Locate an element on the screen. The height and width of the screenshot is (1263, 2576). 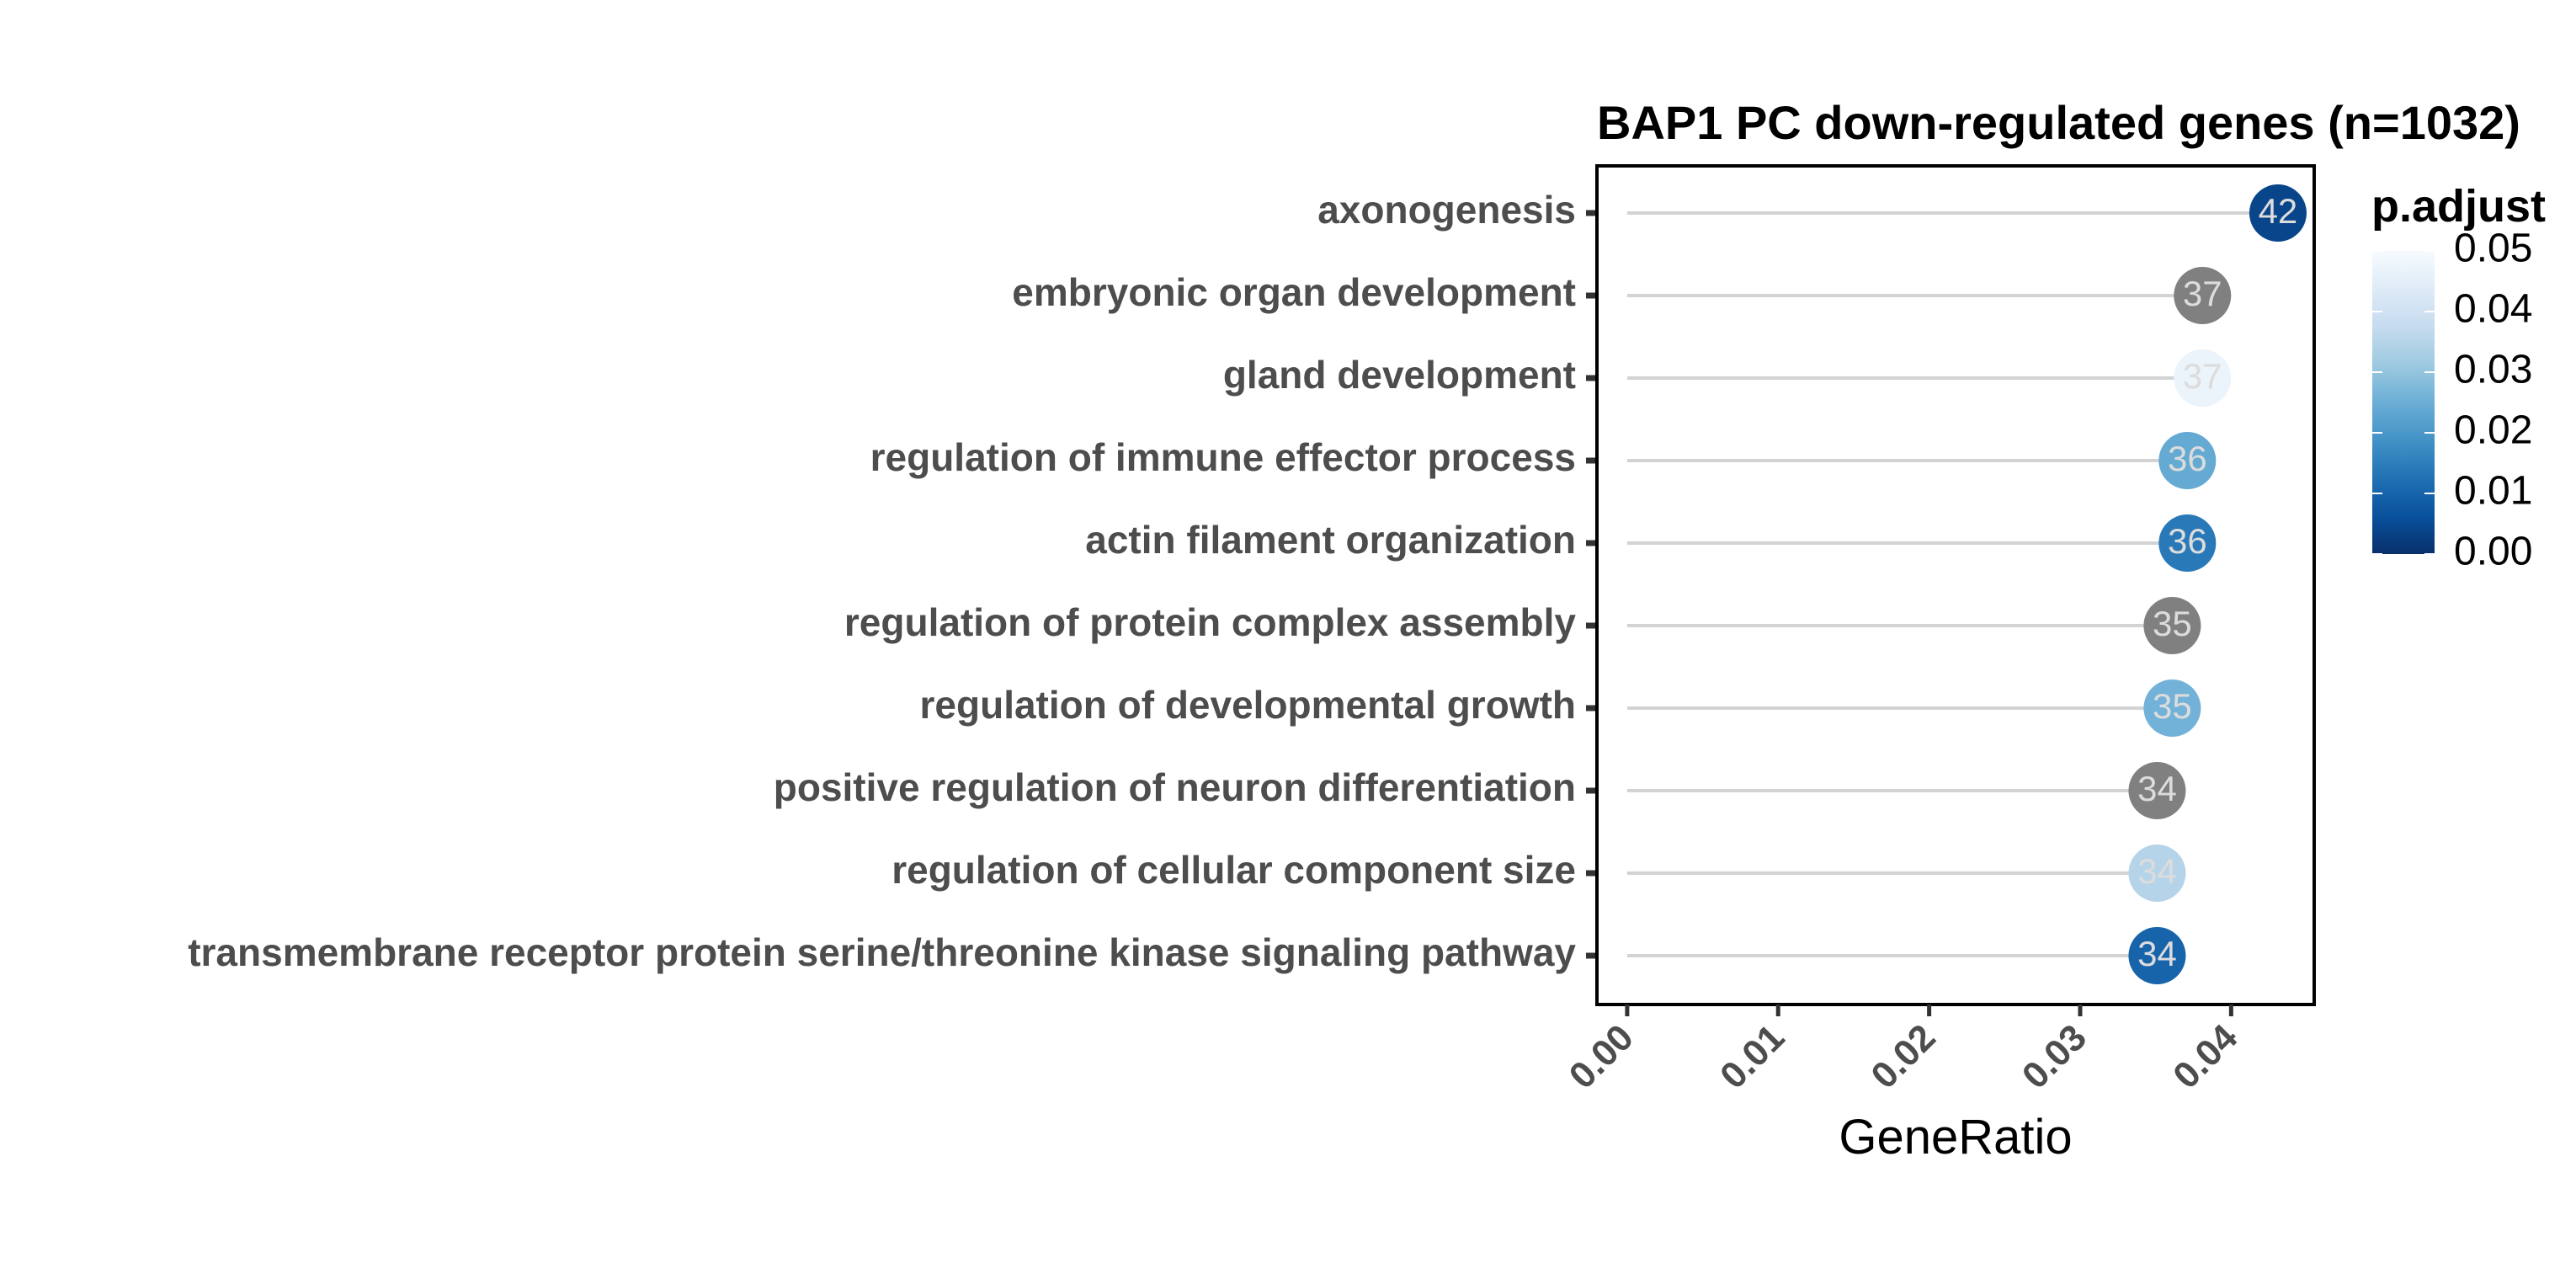
legend-title: p.adjust is located at coordinates (2459, 206).